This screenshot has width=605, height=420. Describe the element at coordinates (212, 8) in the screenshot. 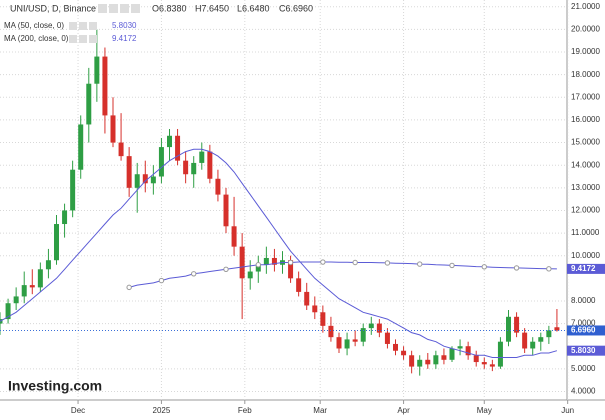

I see `ohlc-high: H7.6450` at that location.